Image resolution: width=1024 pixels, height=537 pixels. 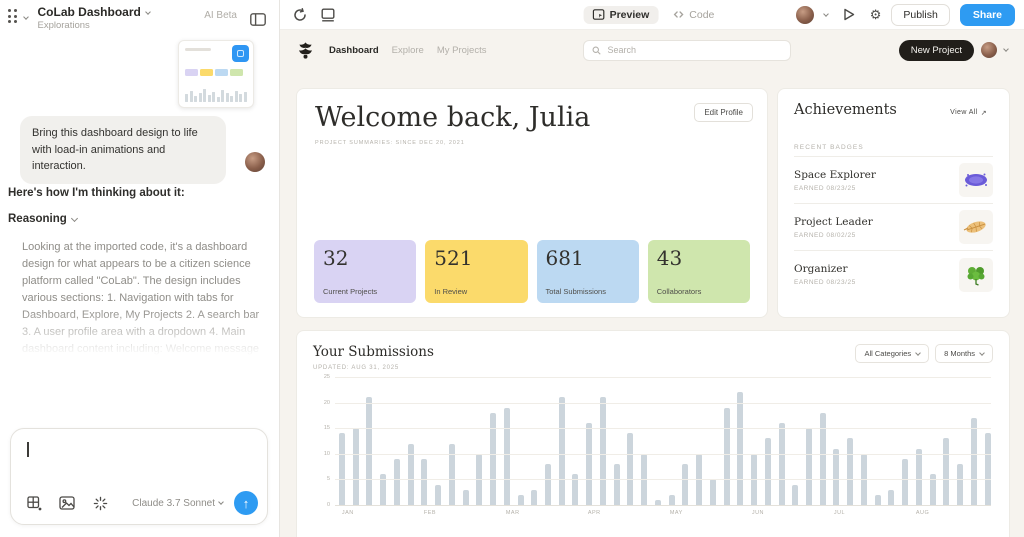 I want to click on play-icon, so click(x=849, y=15).